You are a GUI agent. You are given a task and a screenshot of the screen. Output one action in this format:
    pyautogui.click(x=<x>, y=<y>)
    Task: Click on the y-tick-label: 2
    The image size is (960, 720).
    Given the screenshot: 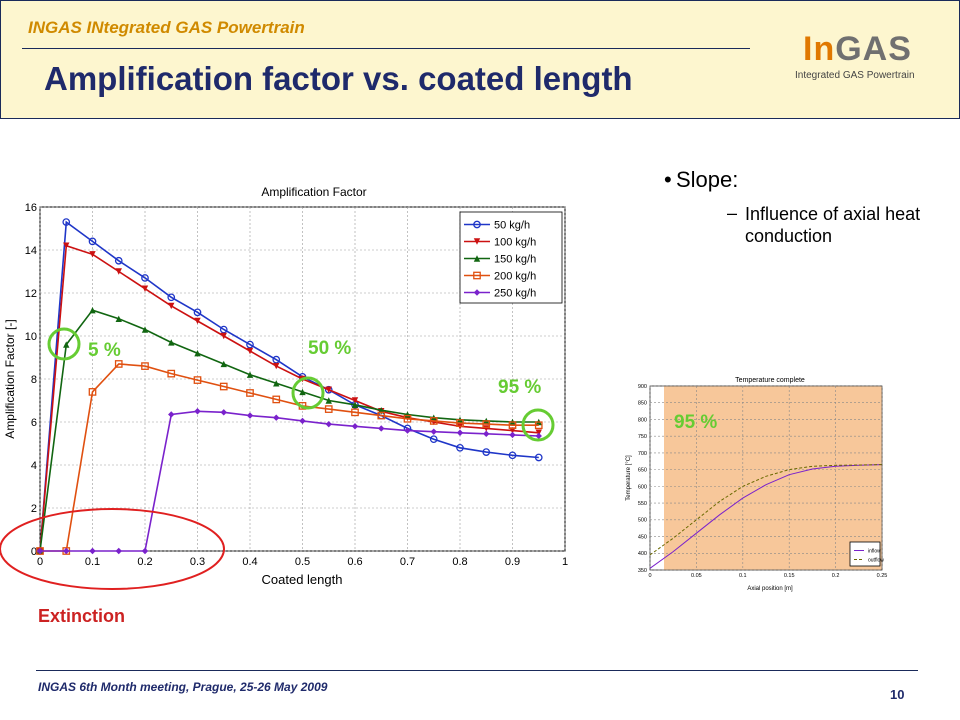 What is the action you would take?
    pyautogui.click(x=34, y=509)
    